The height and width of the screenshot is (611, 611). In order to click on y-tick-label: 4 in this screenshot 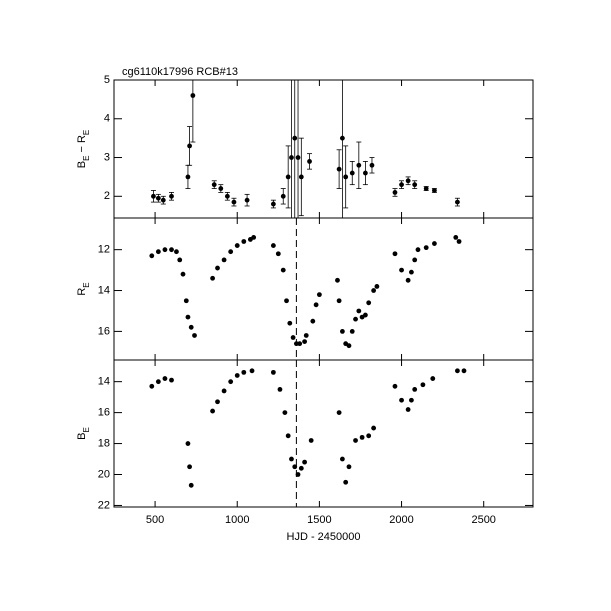, I will do `click(107, 119)`.